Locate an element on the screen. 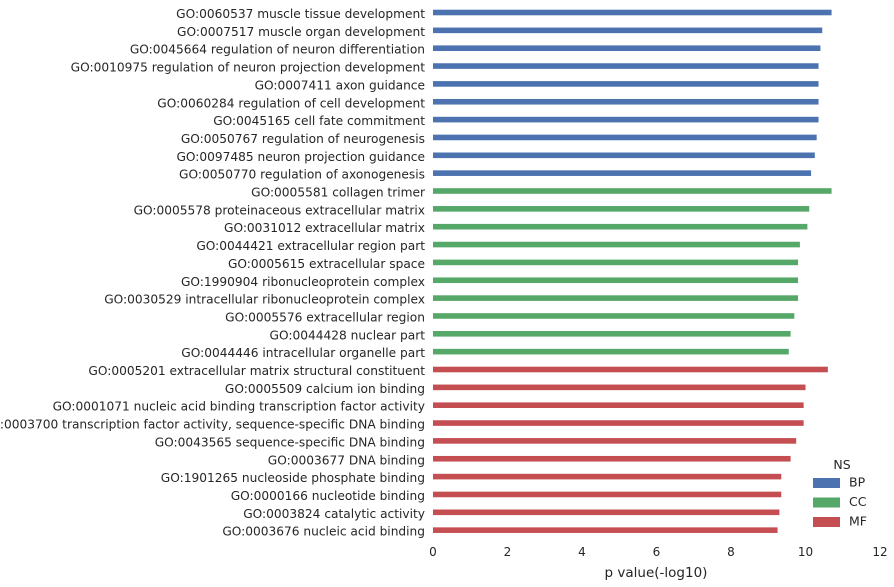  category-label: GO:0050770 regulation of axonogenesis is located at coordinates (302, 175).